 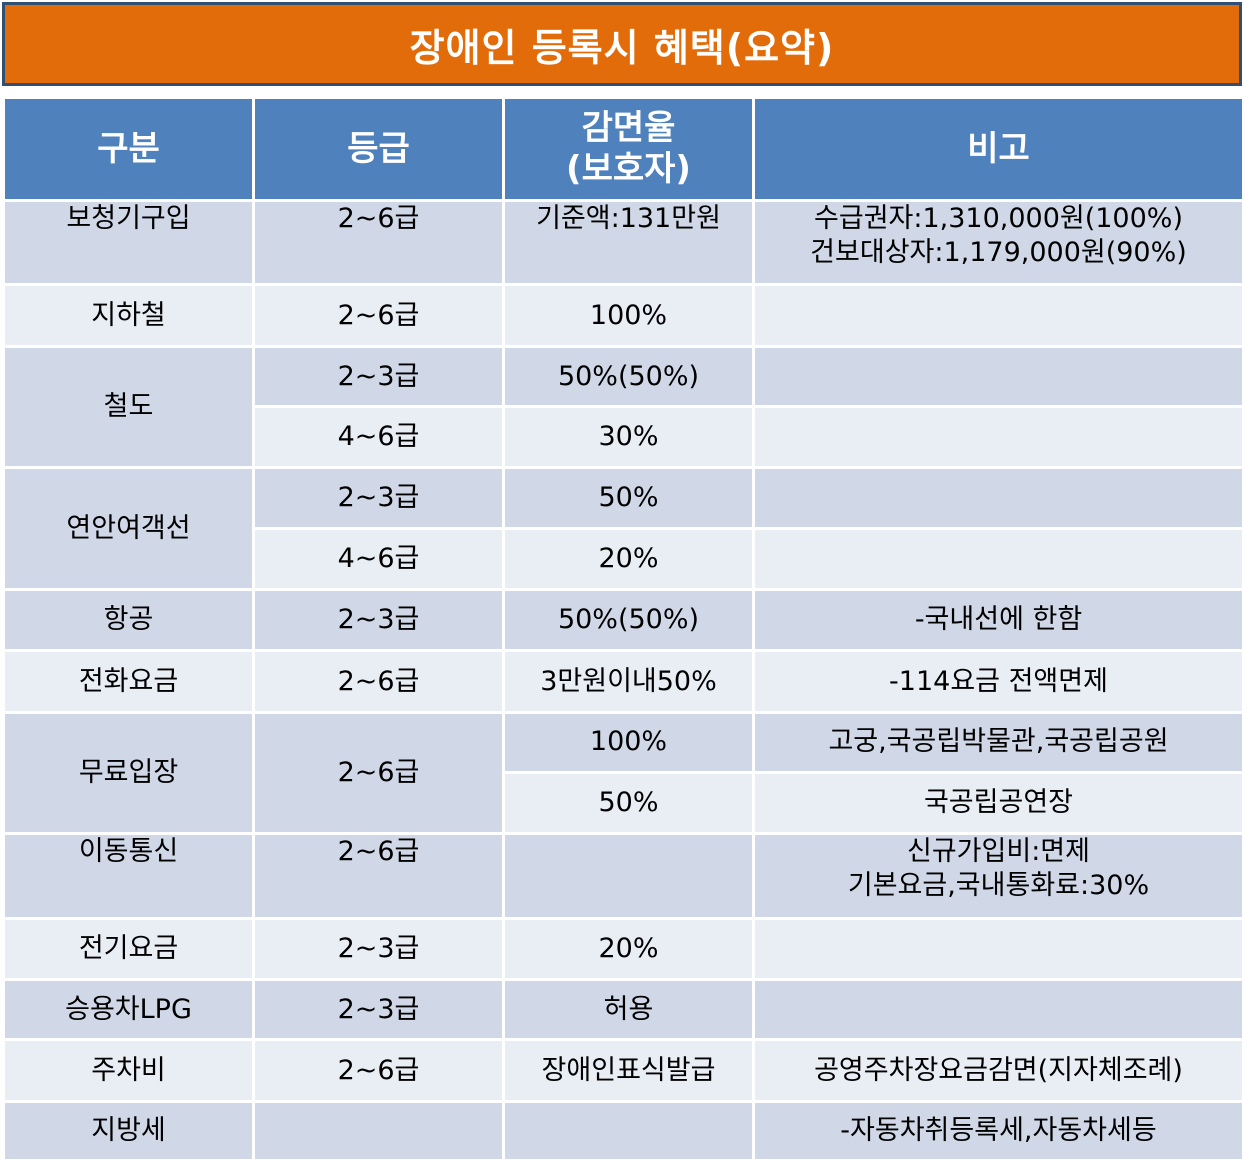 What do you see at coordinates (128, 149) in the screenshot?
I see `header-category: 구분` at bounding box center [128, 149].